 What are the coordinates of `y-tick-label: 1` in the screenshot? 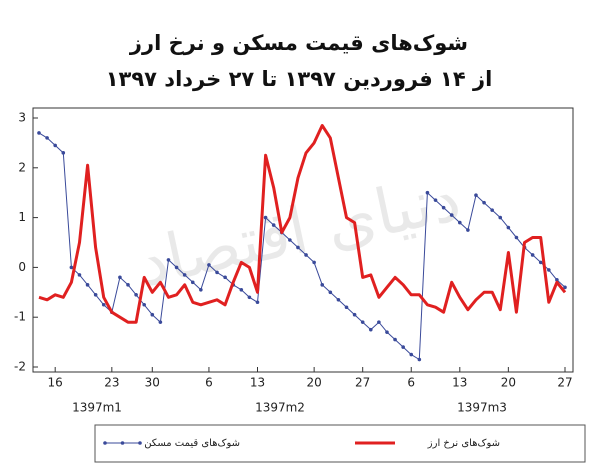 It's located at (22, 217).